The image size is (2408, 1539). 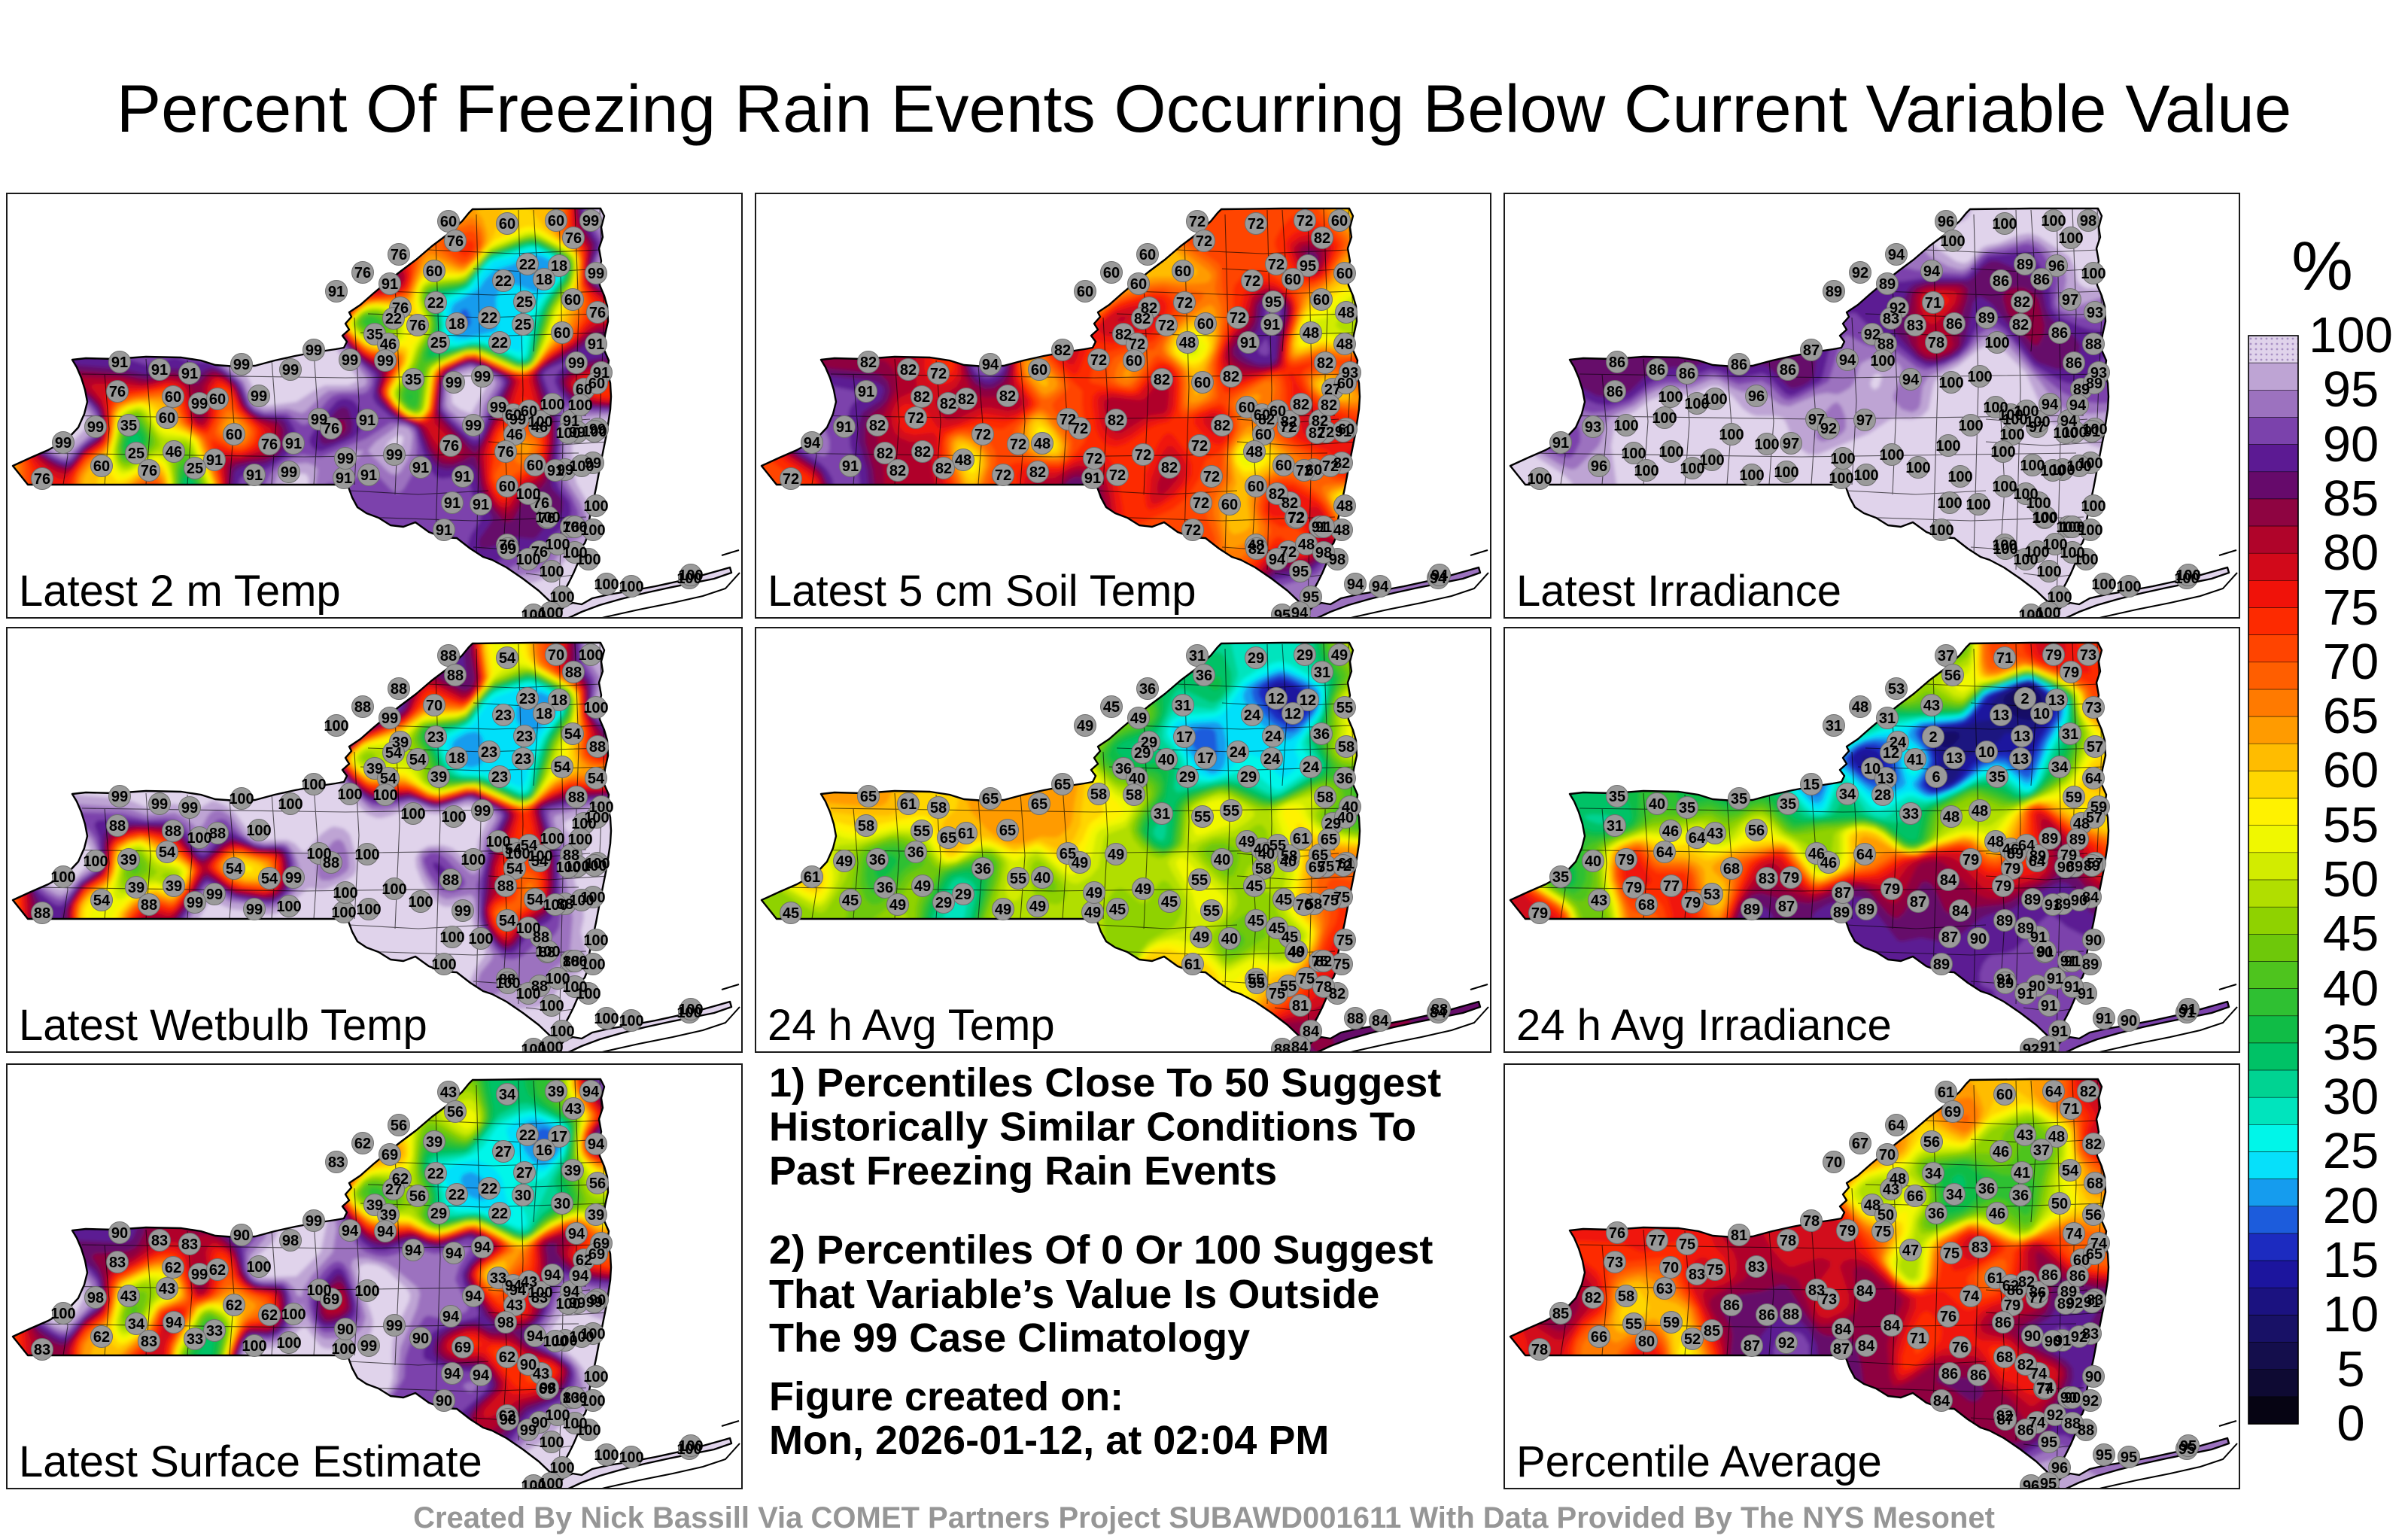 I want to click on svg-text: 95, so click(x=1311, y=597).